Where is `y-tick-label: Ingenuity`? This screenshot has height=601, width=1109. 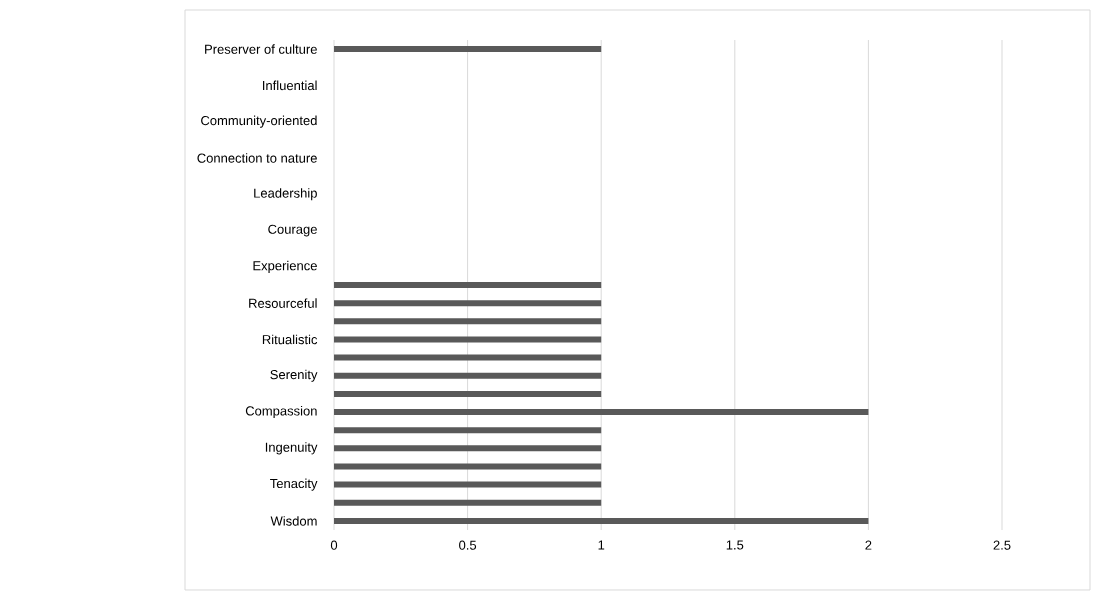
y-tick-label: Ingenuity is located at coordinates (291, 448).